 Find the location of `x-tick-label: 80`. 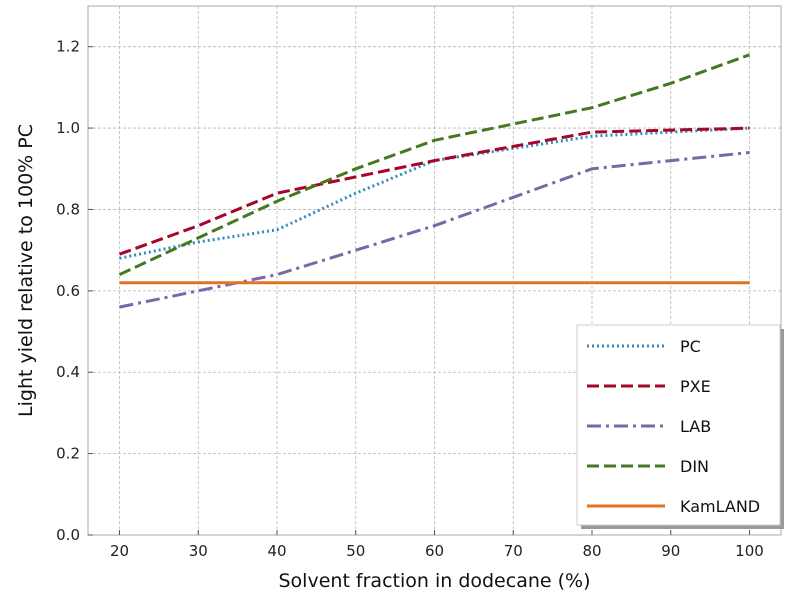

x-tick-label: 80 is located at coordinates (591, 551).